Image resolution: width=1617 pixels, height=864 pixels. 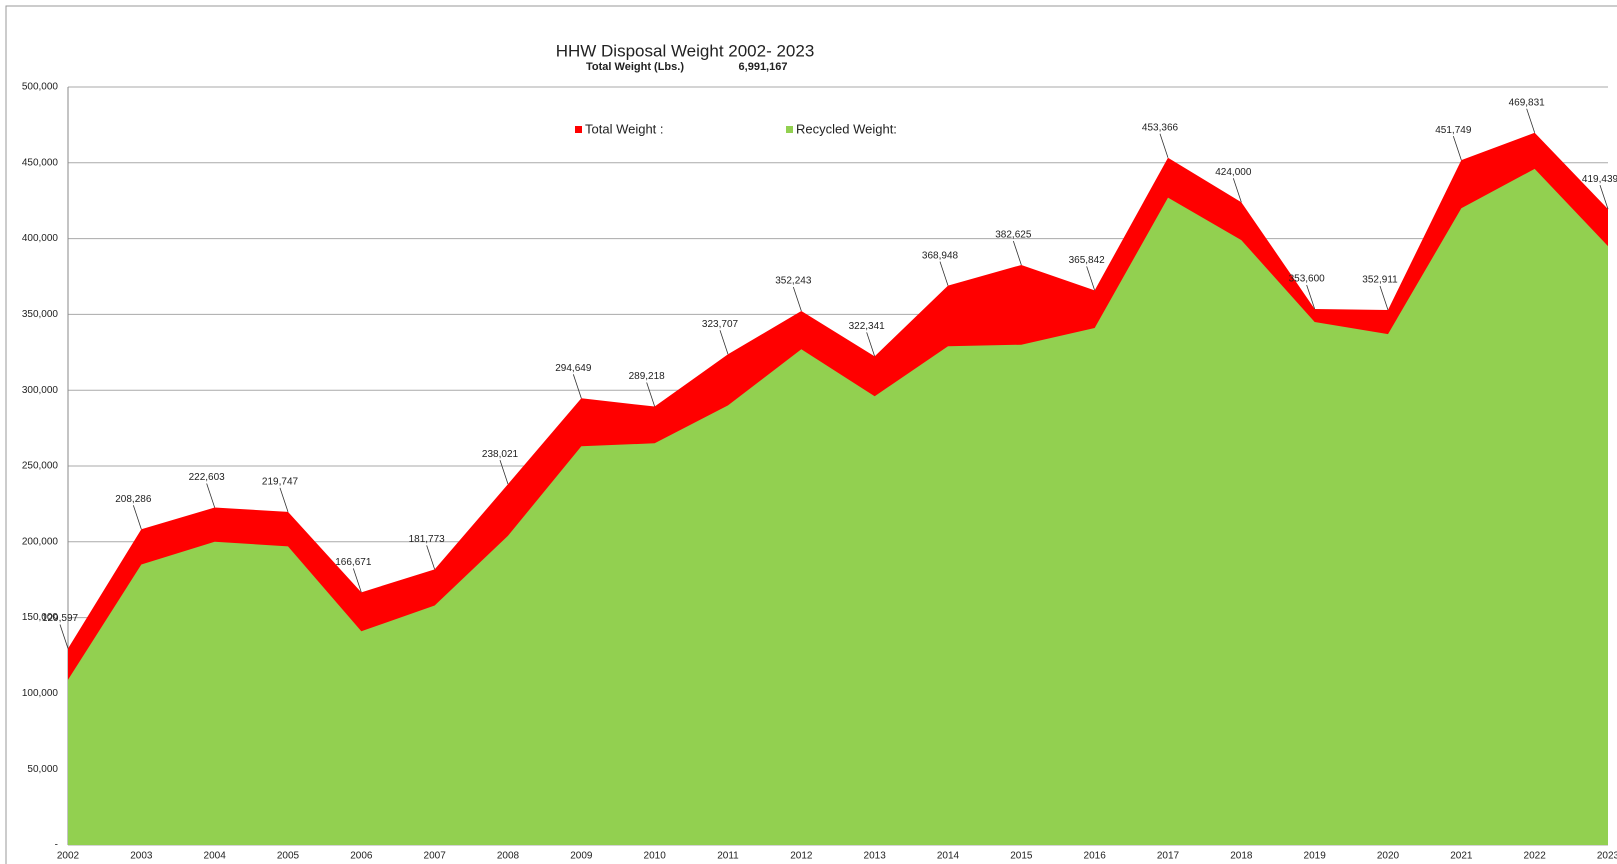 What do you see at coordinates (875, 856) in the screenshot?
I see `x-tick-label: 2013` at bounding box center [875, 856].